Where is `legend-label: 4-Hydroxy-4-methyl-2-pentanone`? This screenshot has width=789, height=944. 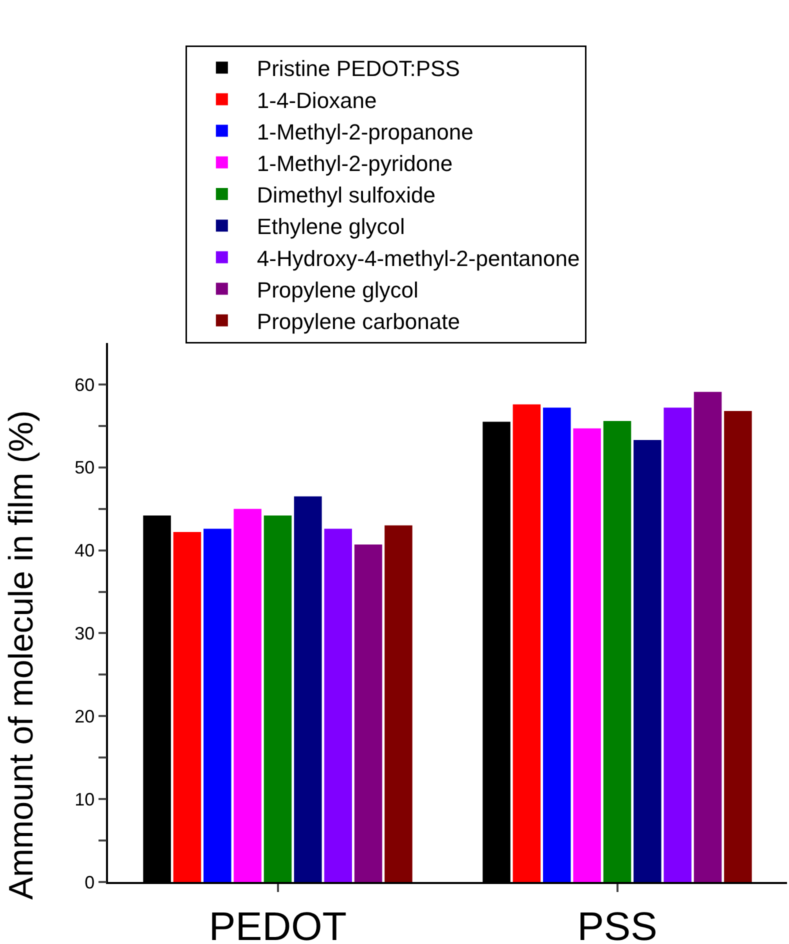
legend-label: 4-Hydroxy-4-methyl-2-pentanone is located at coordinates (418, 258).